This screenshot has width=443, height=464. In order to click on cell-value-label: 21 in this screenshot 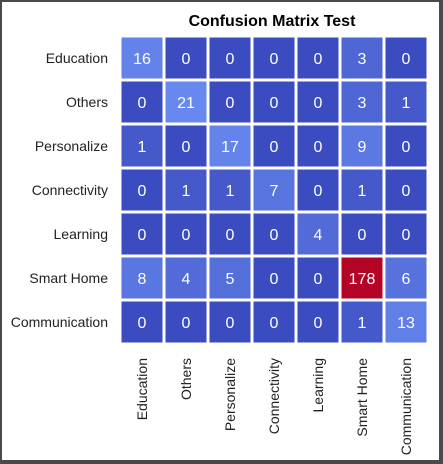, I will do `click(186, 103)`.